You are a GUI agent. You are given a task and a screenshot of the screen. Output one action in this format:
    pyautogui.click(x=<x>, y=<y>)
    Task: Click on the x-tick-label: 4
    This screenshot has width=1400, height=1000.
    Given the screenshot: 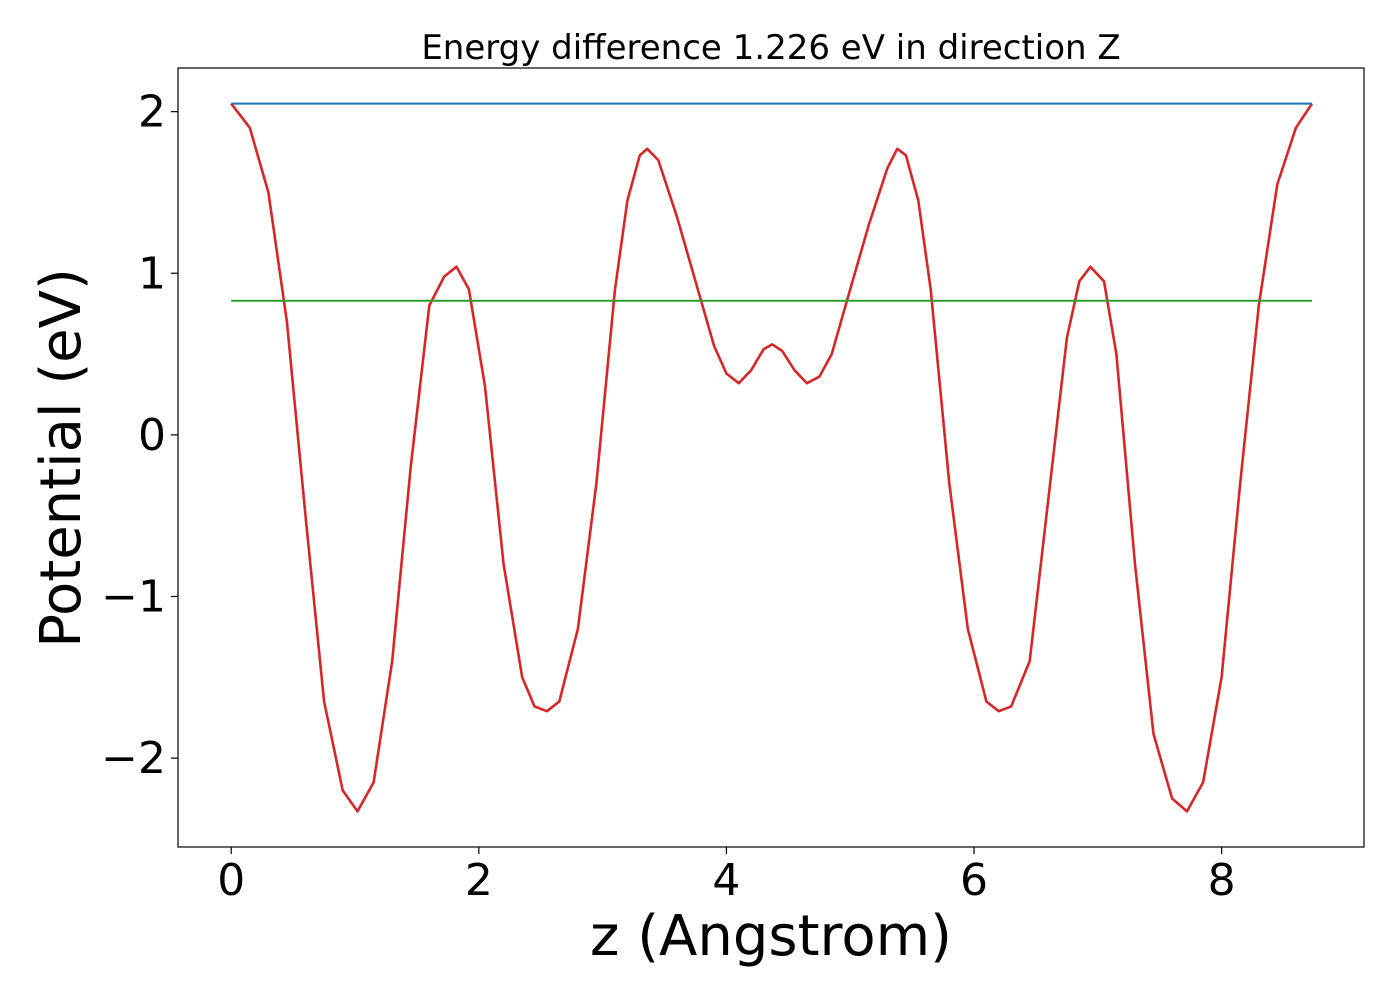 What is the action you would take?
    pyautogui.click(x=726, y=880)
    